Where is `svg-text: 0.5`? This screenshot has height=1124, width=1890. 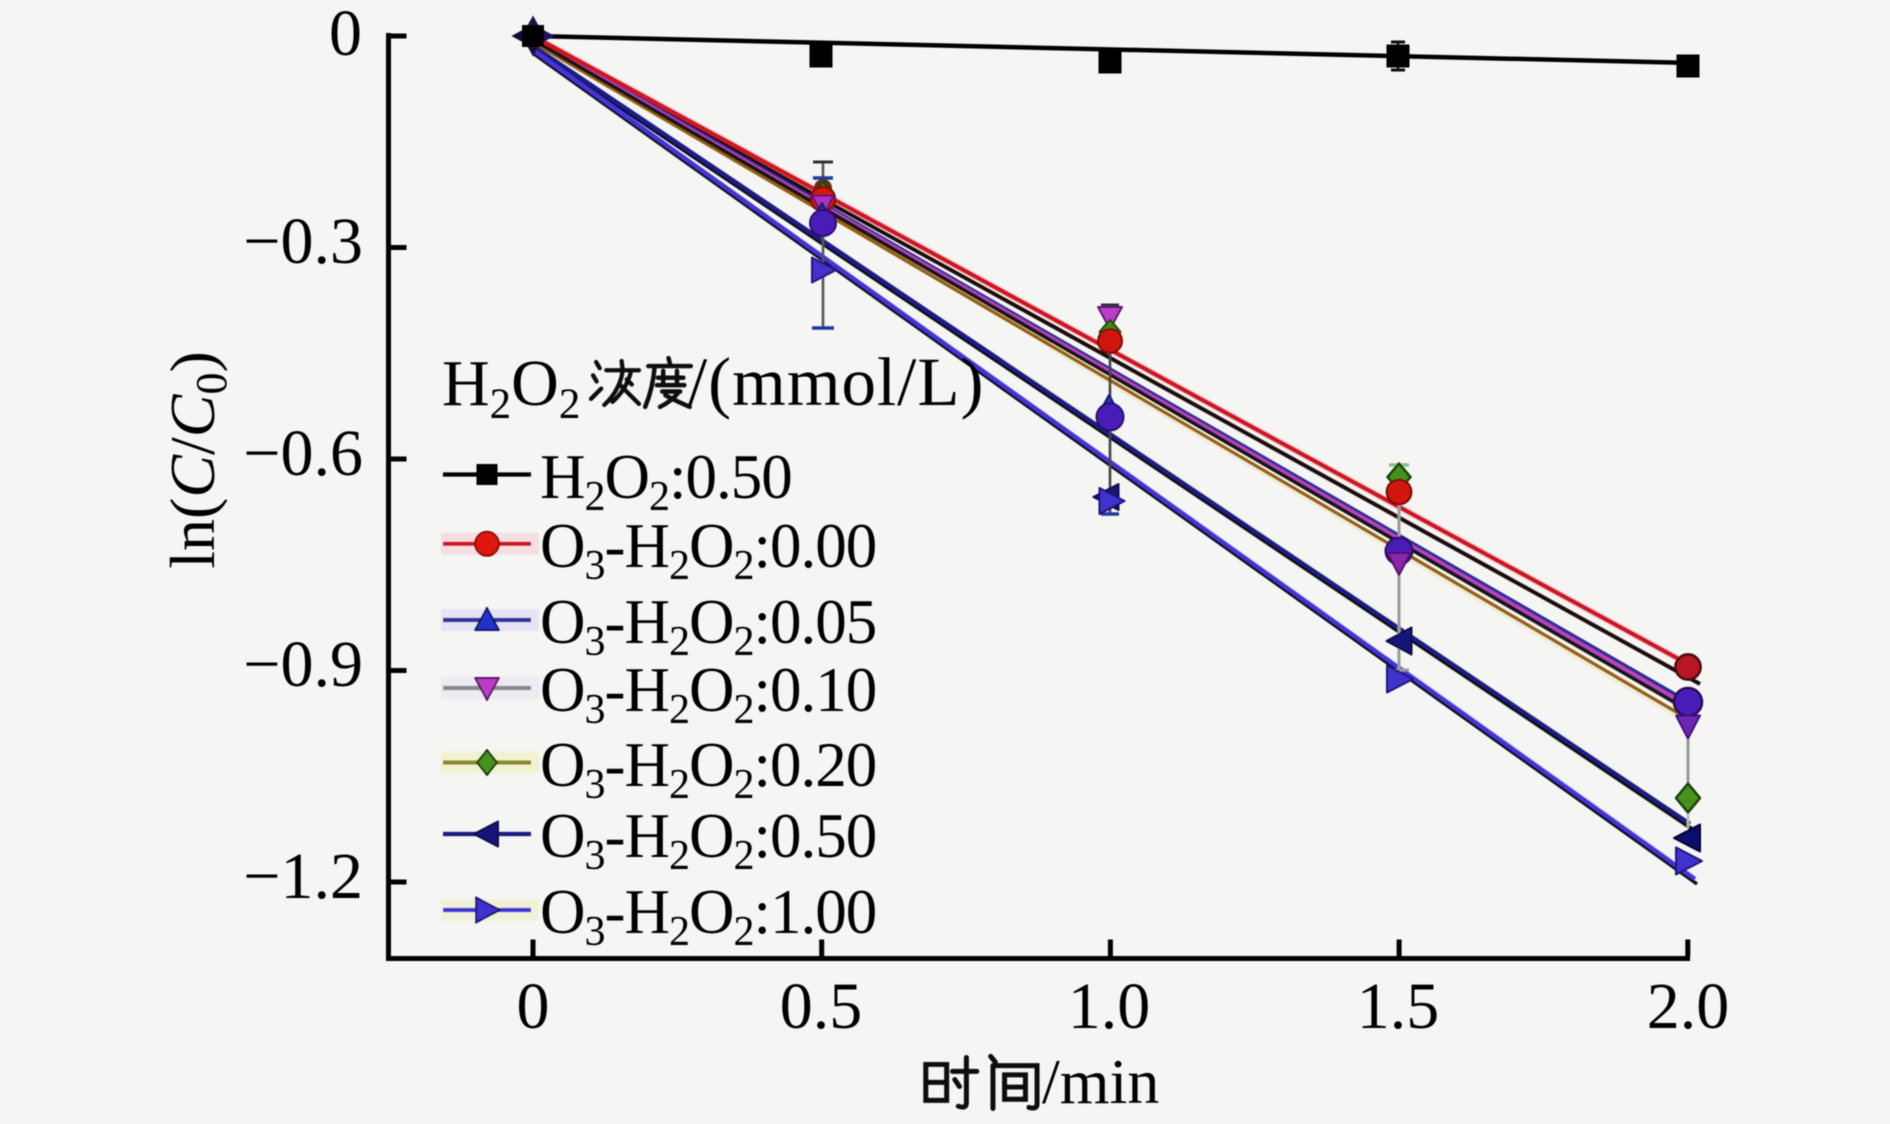
svg-text: 0.5 is located at coordinates (821, 1006).